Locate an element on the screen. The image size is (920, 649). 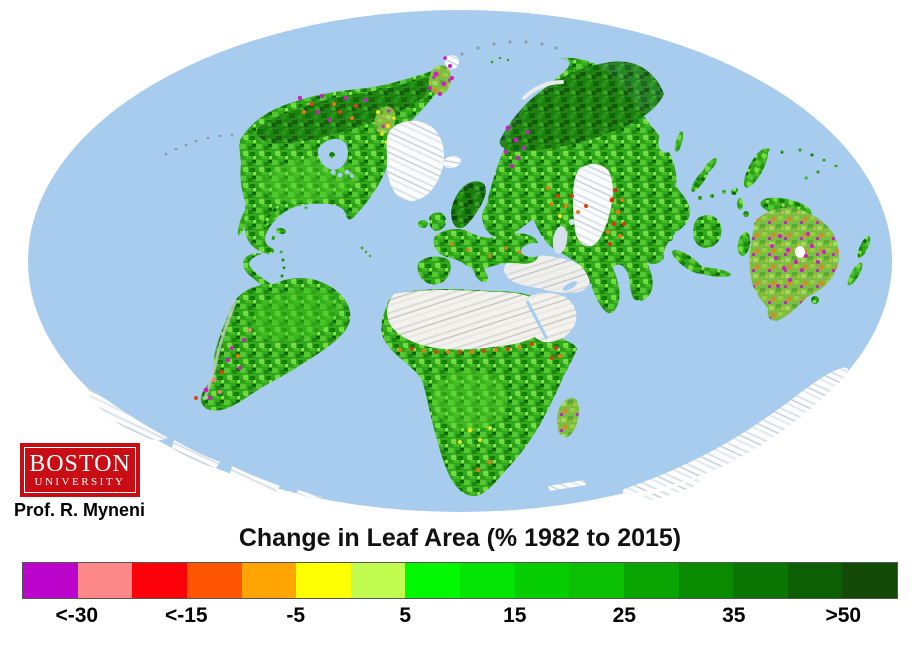
central-europe is located at coordinates (486, 249).